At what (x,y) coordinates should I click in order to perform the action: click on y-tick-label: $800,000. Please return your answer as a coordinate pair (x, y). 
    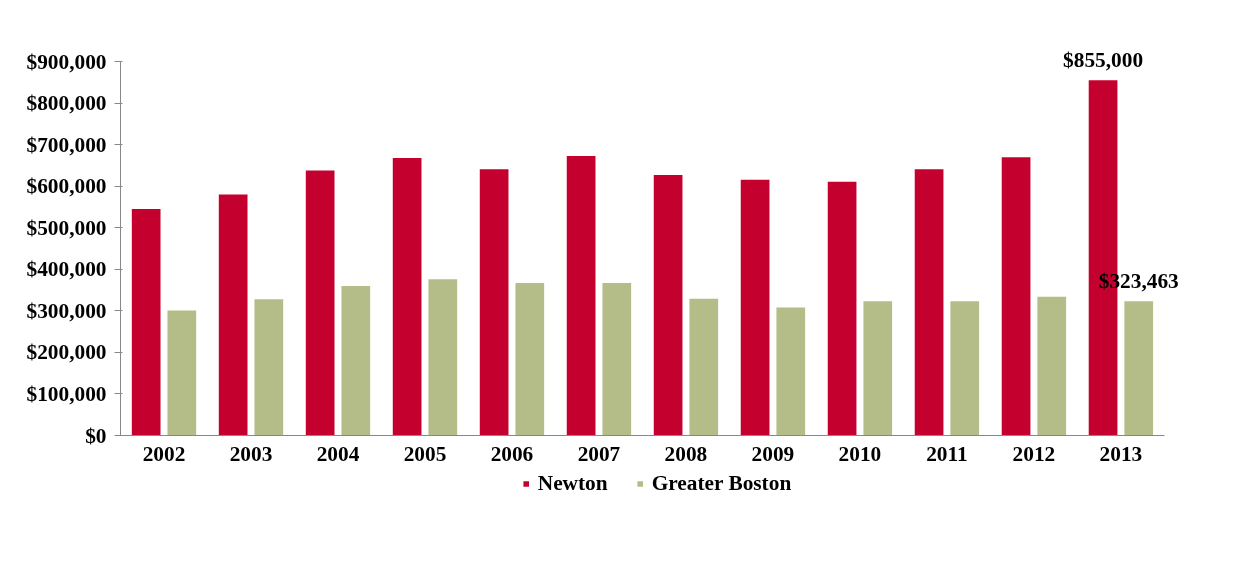
    Looking at the image, I should click on (66, 103).